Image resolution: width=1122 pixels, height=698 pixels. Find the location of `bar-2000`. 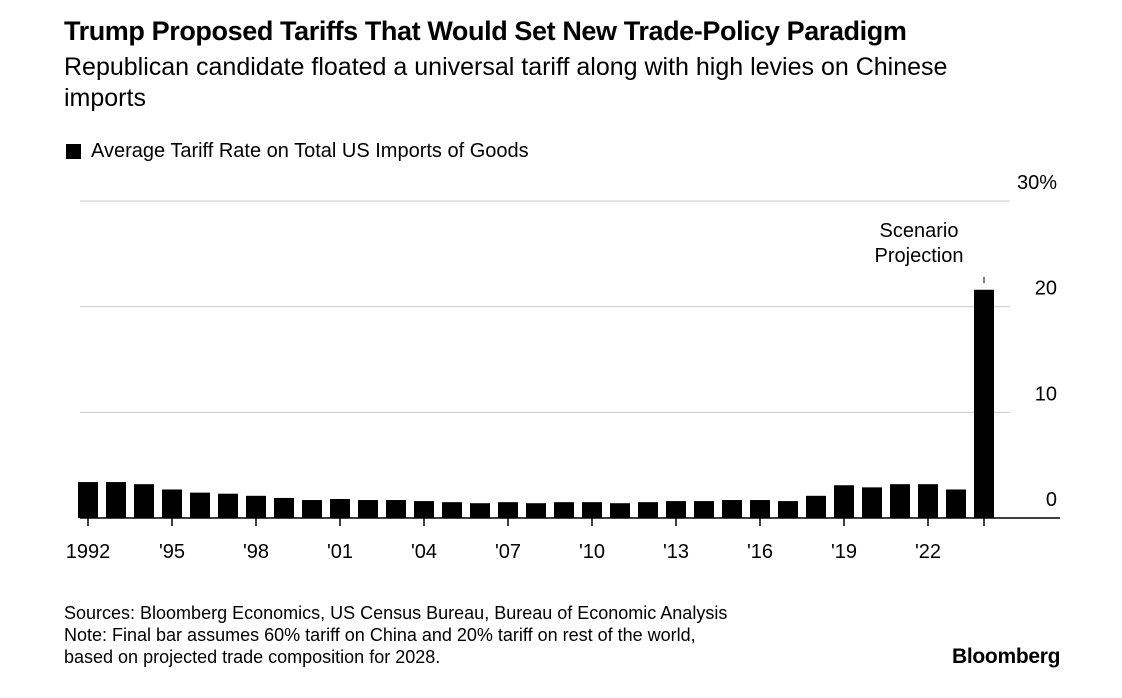

bar-2000 is located at coordinates (312, 509).